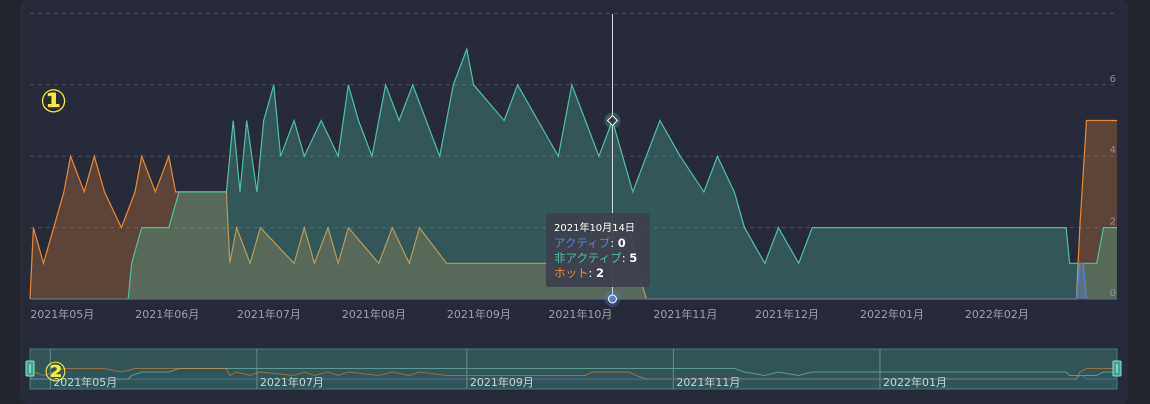  I want to click on y-tick-label: 2, so click(1113, 222).